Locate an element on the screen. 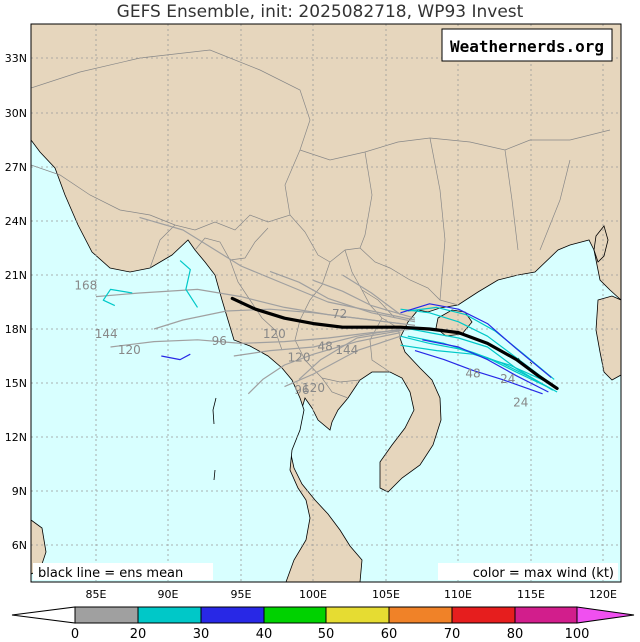 Image resolution: width=640 pixels, height=642 pixels. lat-label: 27N is located at coordinates (16, 167).